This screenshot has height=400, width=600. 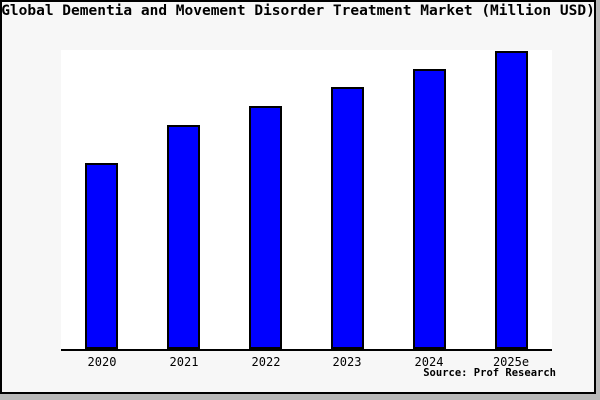 I want to click on x-tick-label-2020: 2020, so click(x=102, y=362).